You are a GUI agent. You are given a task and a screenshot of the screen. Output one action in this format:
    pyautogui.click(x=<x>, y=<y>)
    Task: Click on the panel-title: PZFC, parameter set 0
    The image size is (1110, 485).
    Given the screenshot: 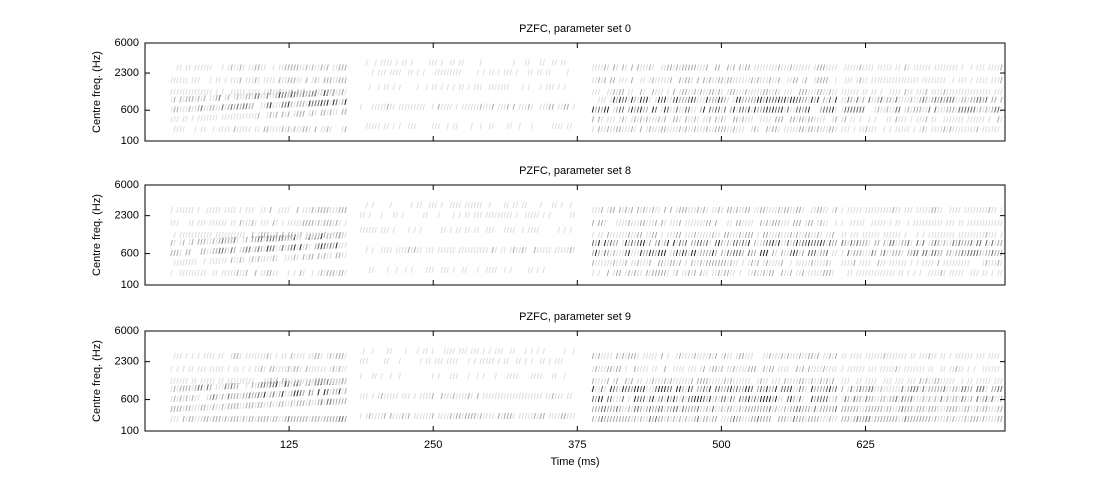 What is the action you would take?
    pyautogui.click(x=575, y=29)
    